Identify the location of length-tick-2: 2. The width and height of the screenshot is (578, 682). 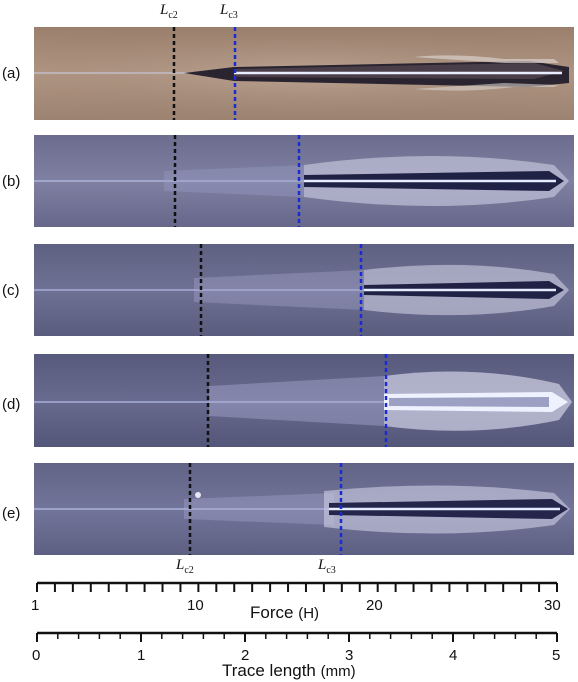
(245, 655).